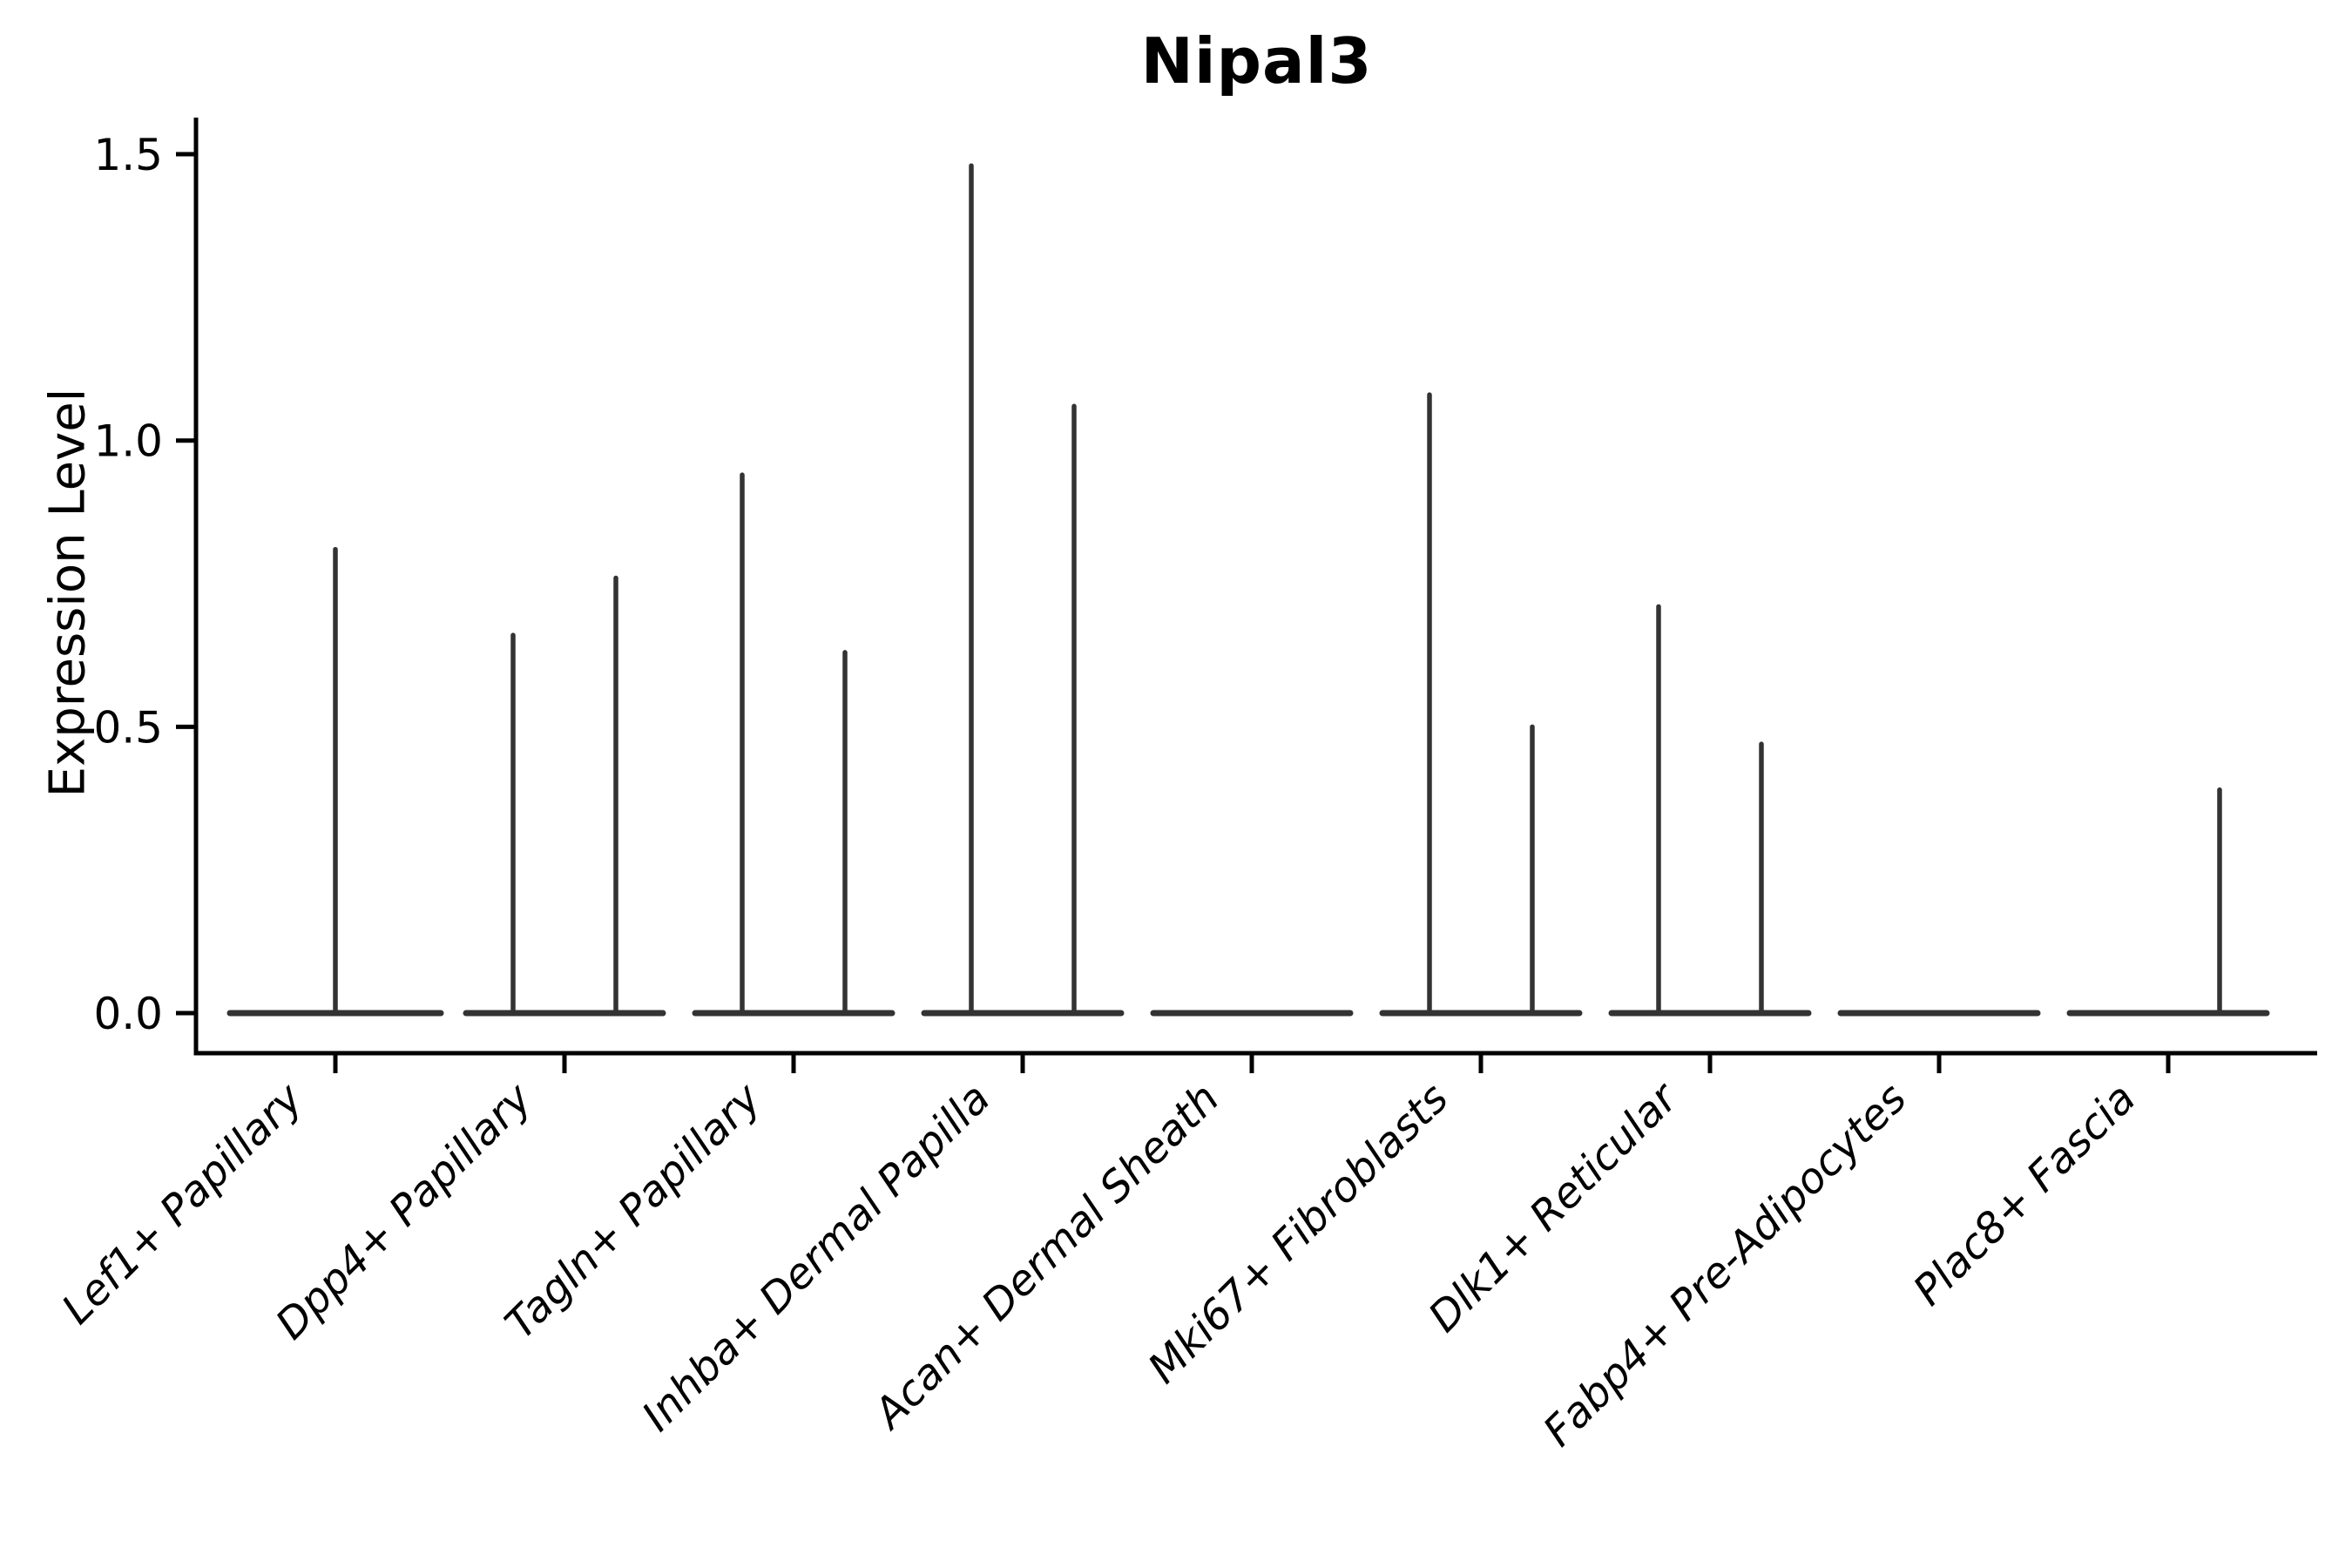 The height and width of the screenshot is (1568, 2352). I want to click on x-tick-label: Plac8+ Fascia, so click(2025, 1194).